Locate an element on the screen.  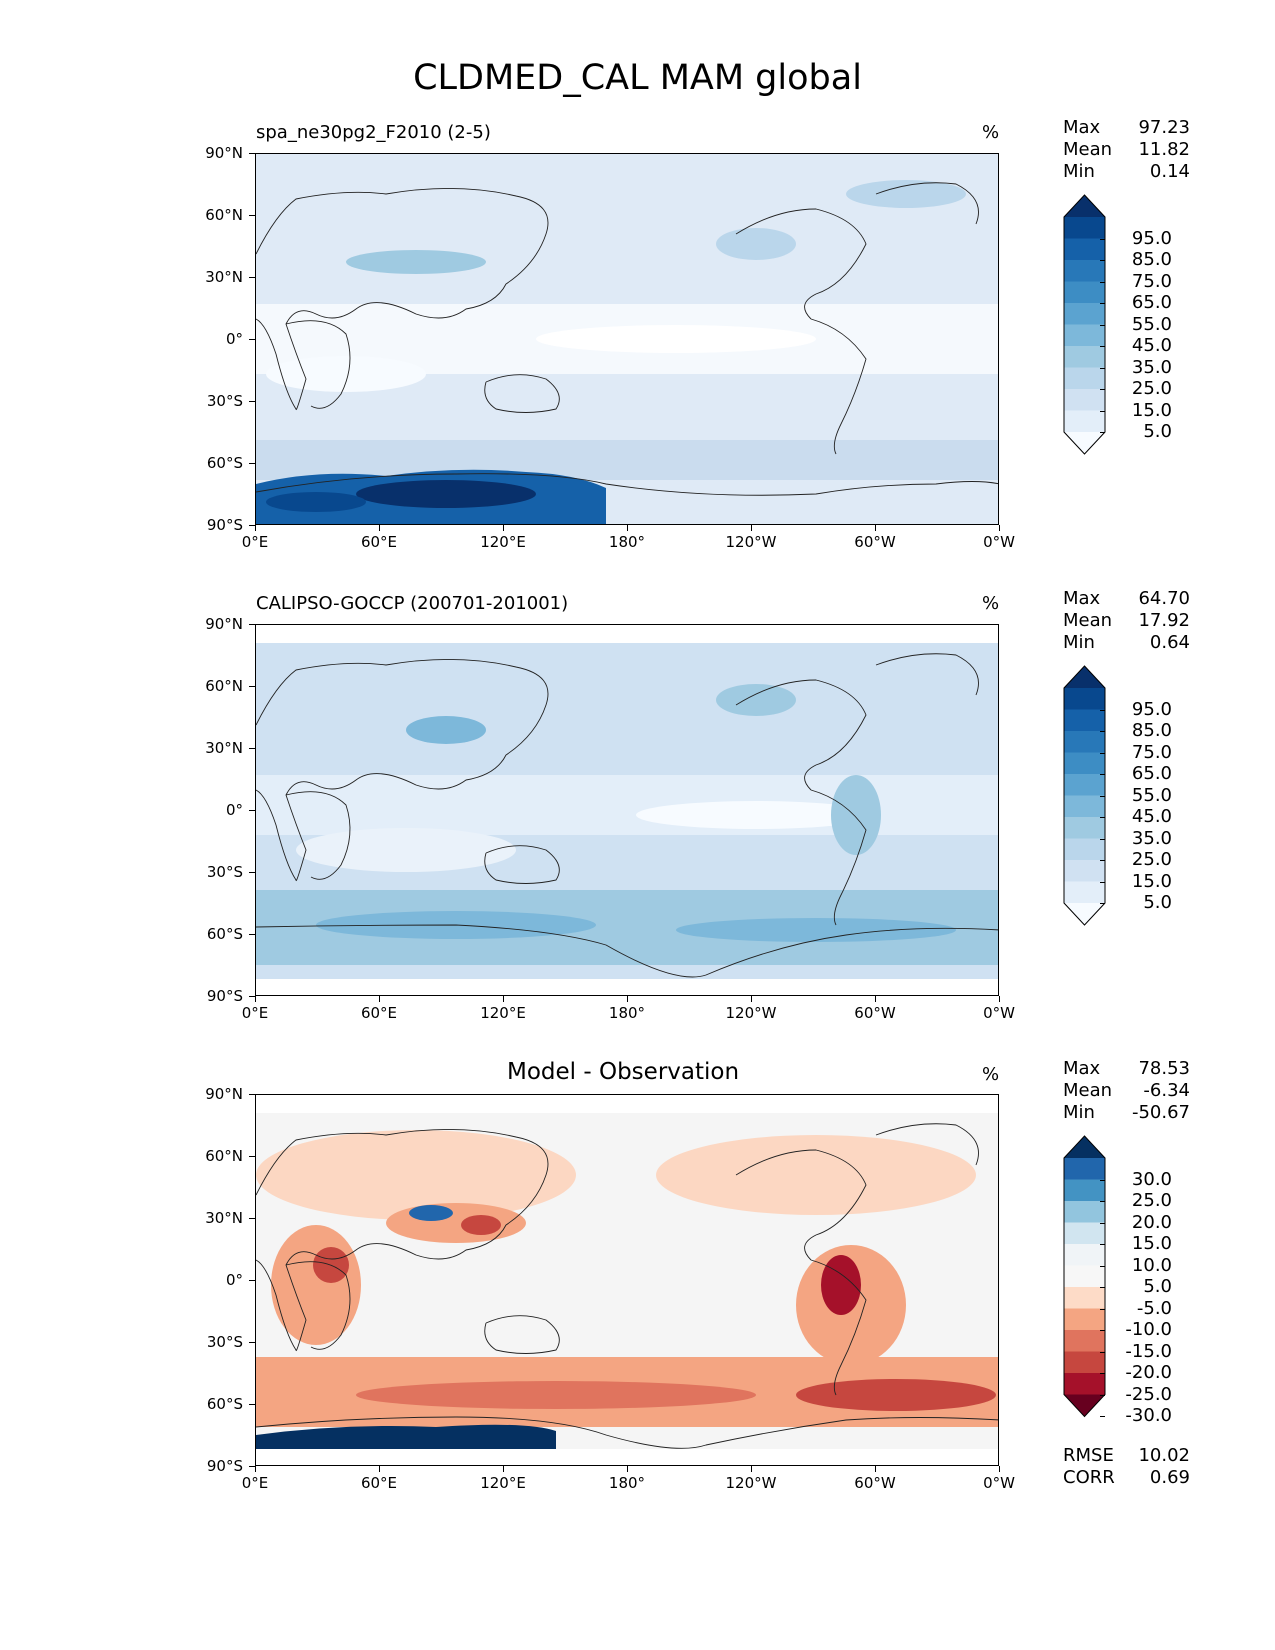
panel-3-map is located at coordinates (627, 1280).